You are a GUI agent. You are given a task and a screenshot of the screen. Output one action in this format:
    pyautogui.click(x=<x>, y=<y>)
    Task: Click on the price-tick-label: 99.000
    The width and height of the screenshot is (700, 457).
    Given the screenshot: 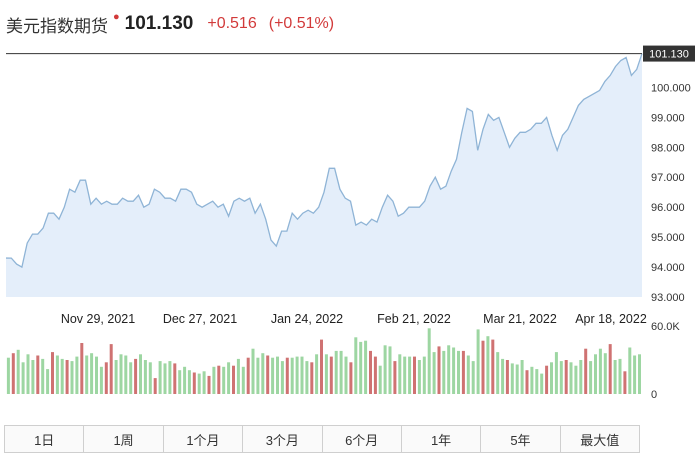 What is the action you would take?
    pyautogui.click(x=668, y=118)
    